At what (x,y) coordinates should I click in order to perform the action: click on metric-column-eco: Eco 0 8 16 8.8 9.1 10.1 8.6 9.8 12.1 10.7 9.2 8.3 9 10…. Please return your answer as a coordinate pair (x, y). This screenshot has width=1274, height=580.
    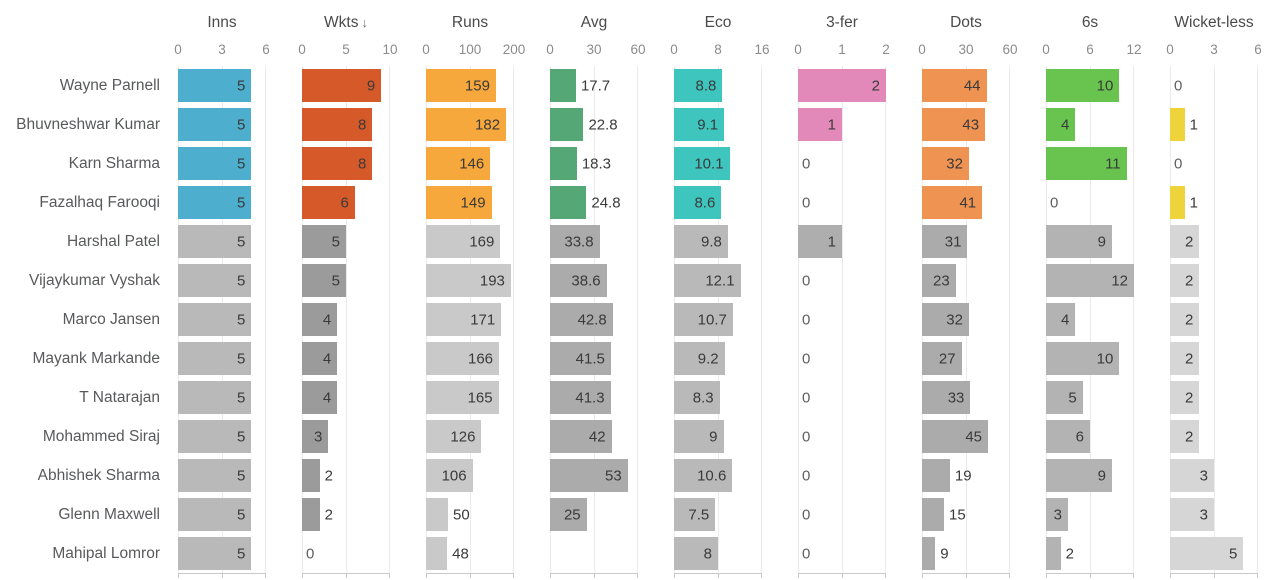
    Looking at the image, I should click on (720, 290).